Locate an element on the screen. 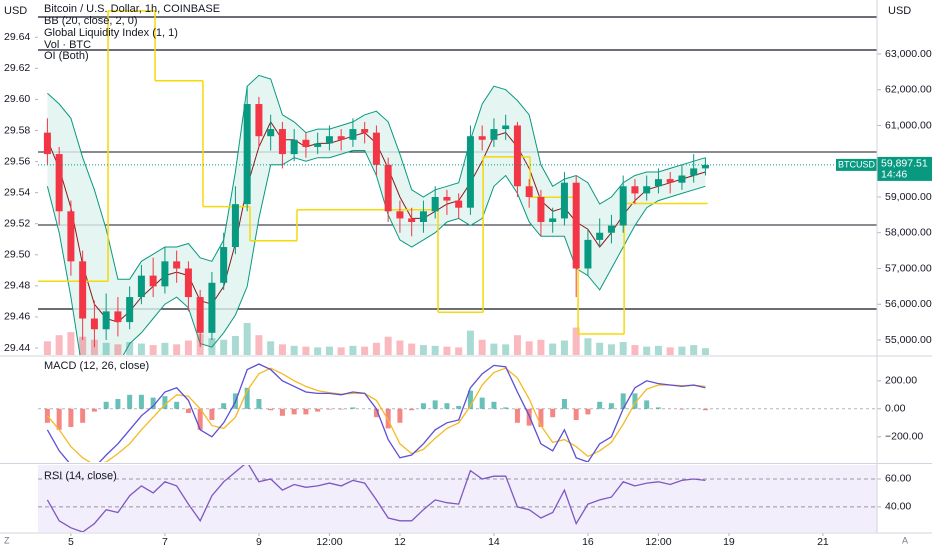  y-tick-label: 40.00 is located at coordinates (898, 507).